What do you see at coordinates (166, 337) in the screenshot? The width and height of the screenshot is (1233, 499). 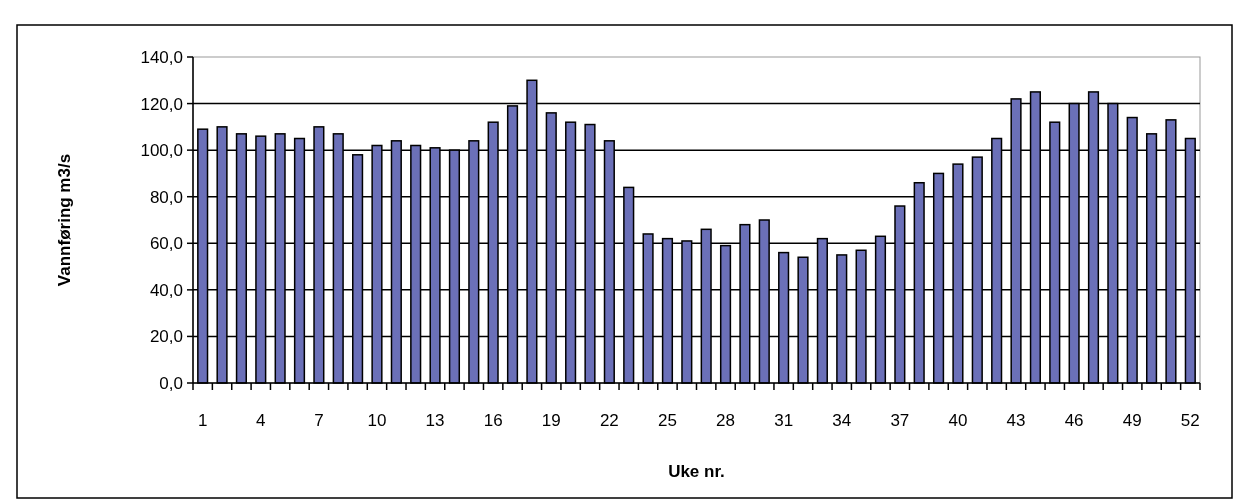 I see `y-tick-label: 20,0` at bounding box center [166, 337].